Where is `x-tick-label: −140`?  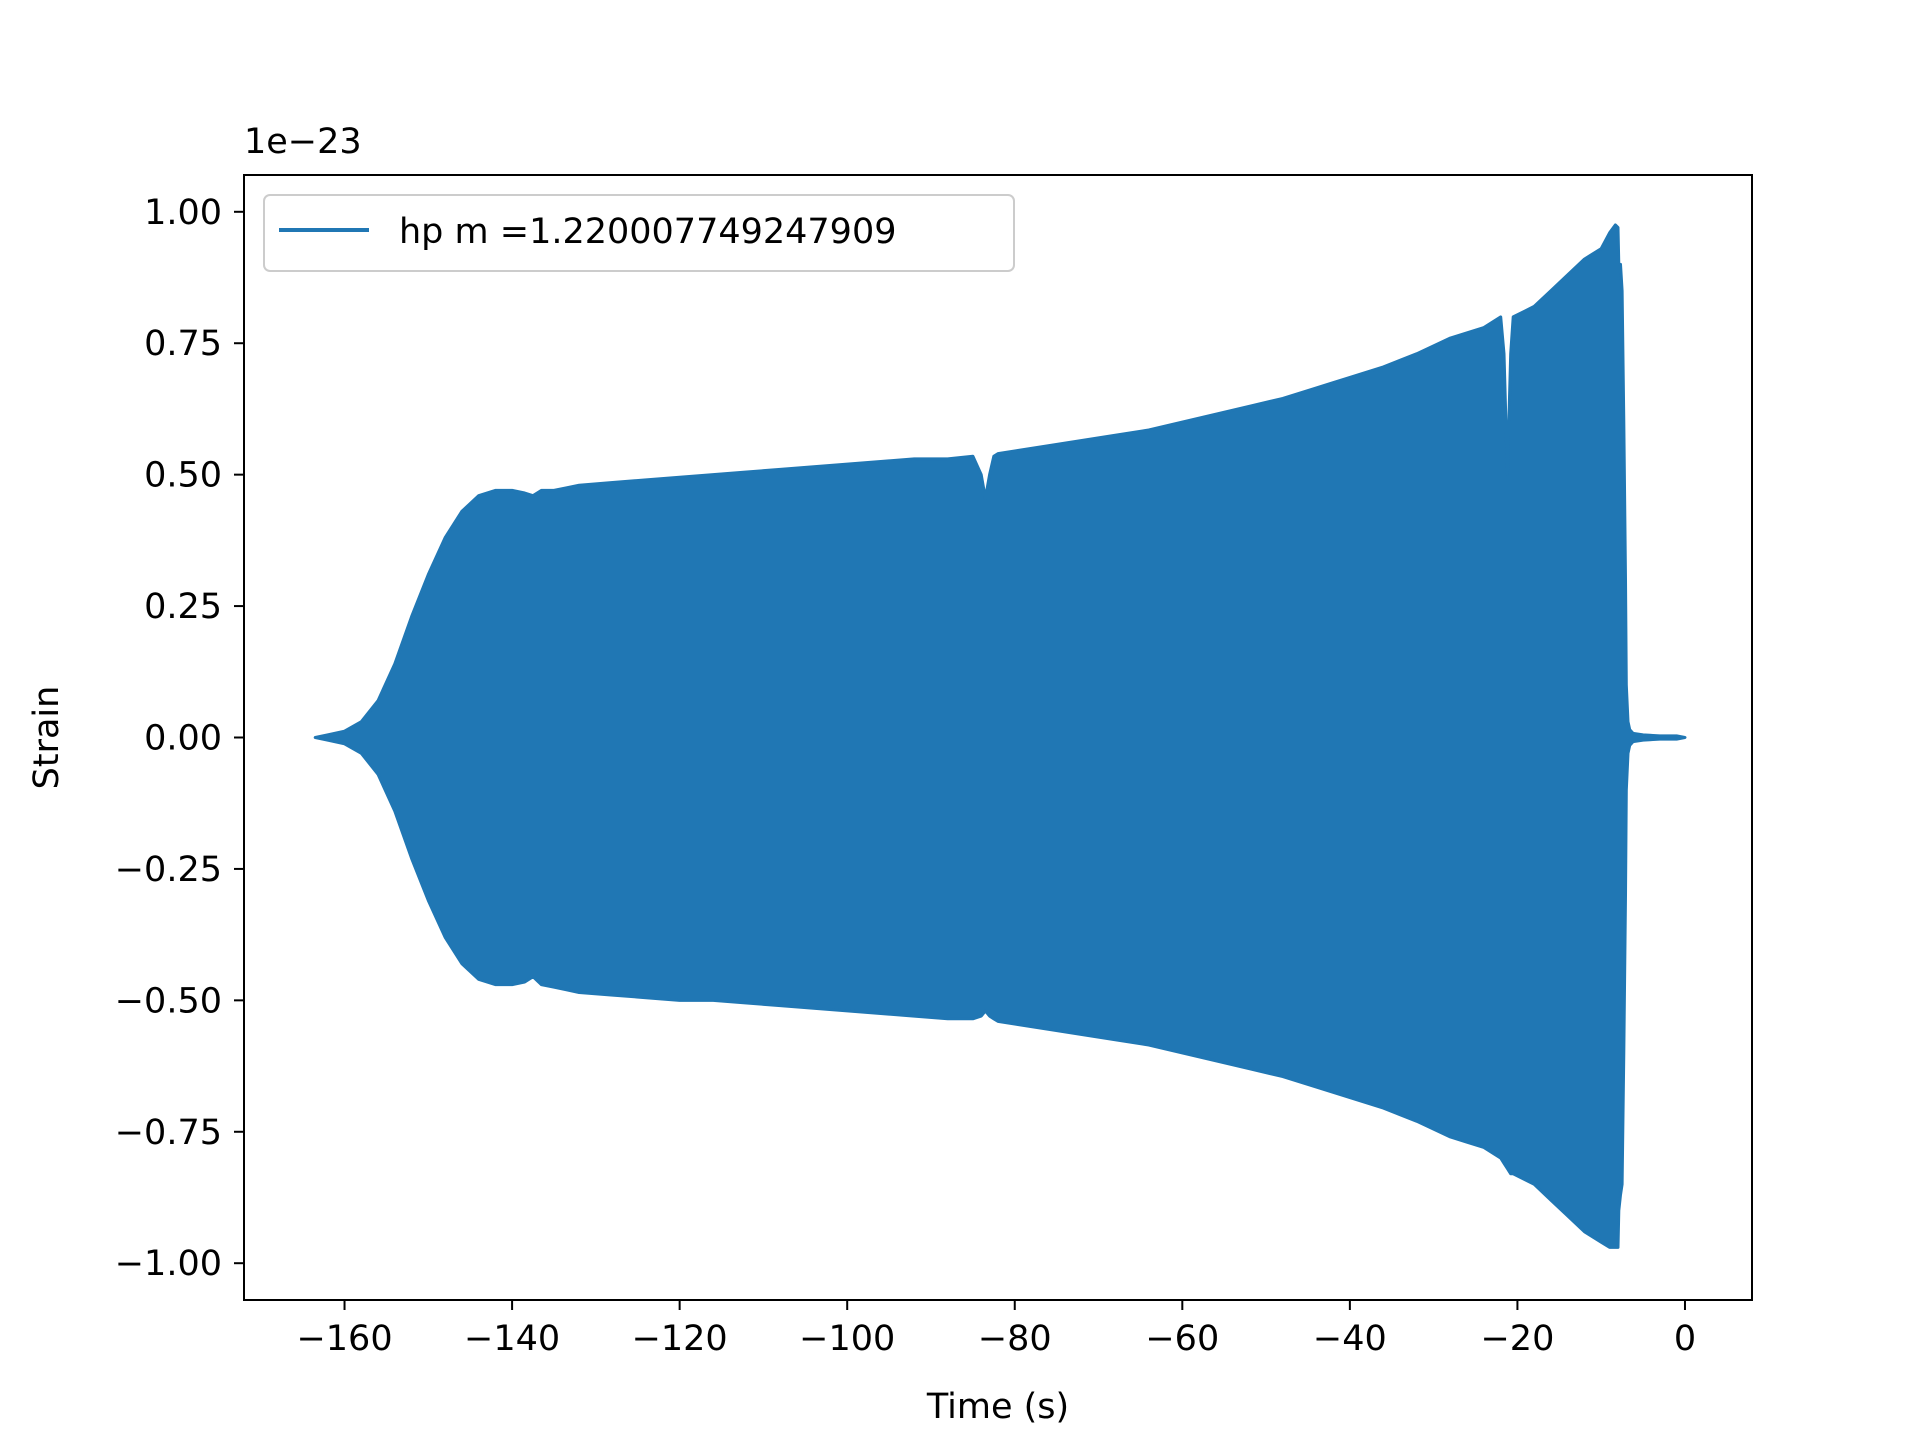
x-tick-label: −140 is located at coordinates (512, 1339).